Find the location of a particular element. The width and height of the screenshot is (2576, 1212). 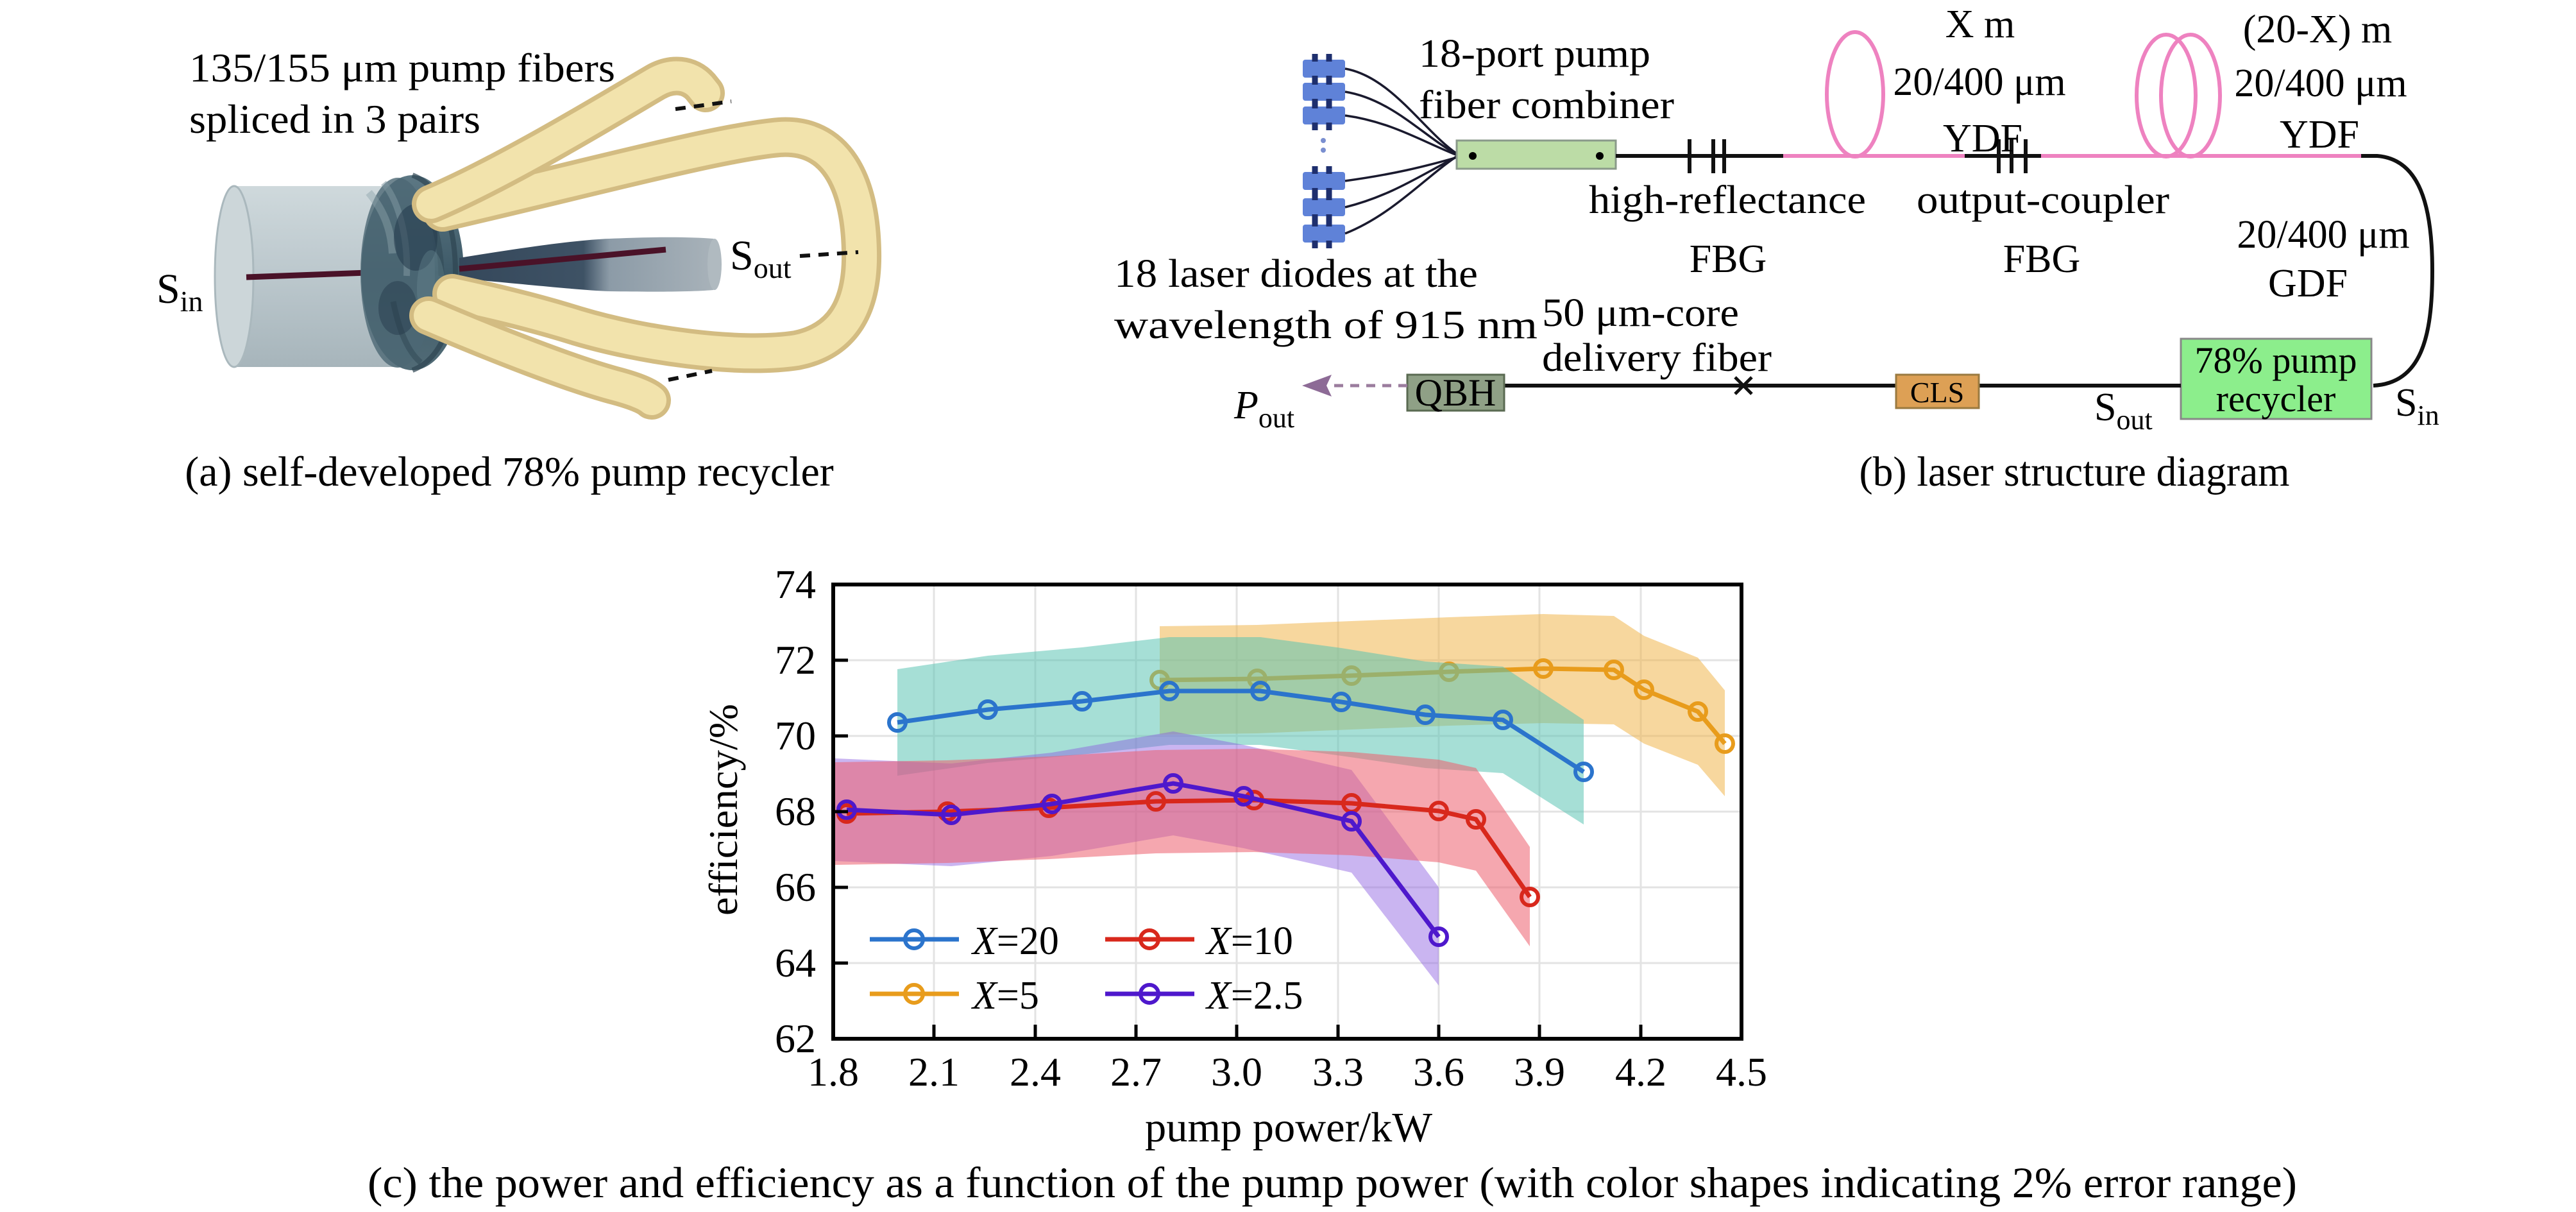

svg-text: 3.9 is located at coordinates (1539, 1072).